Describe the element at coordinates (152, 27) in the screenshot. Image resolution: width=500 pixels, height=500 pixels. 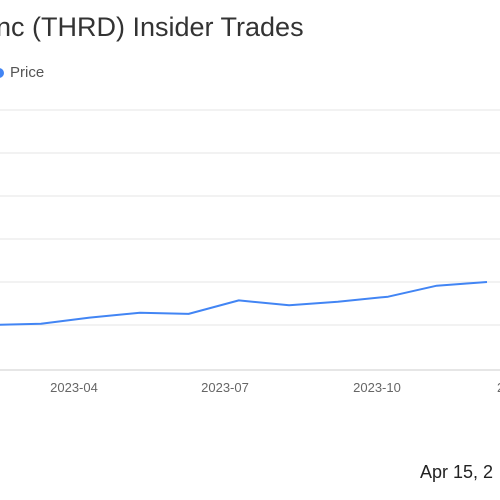
I see `chart-title: nc (THRD) Insider Trades` at that location.